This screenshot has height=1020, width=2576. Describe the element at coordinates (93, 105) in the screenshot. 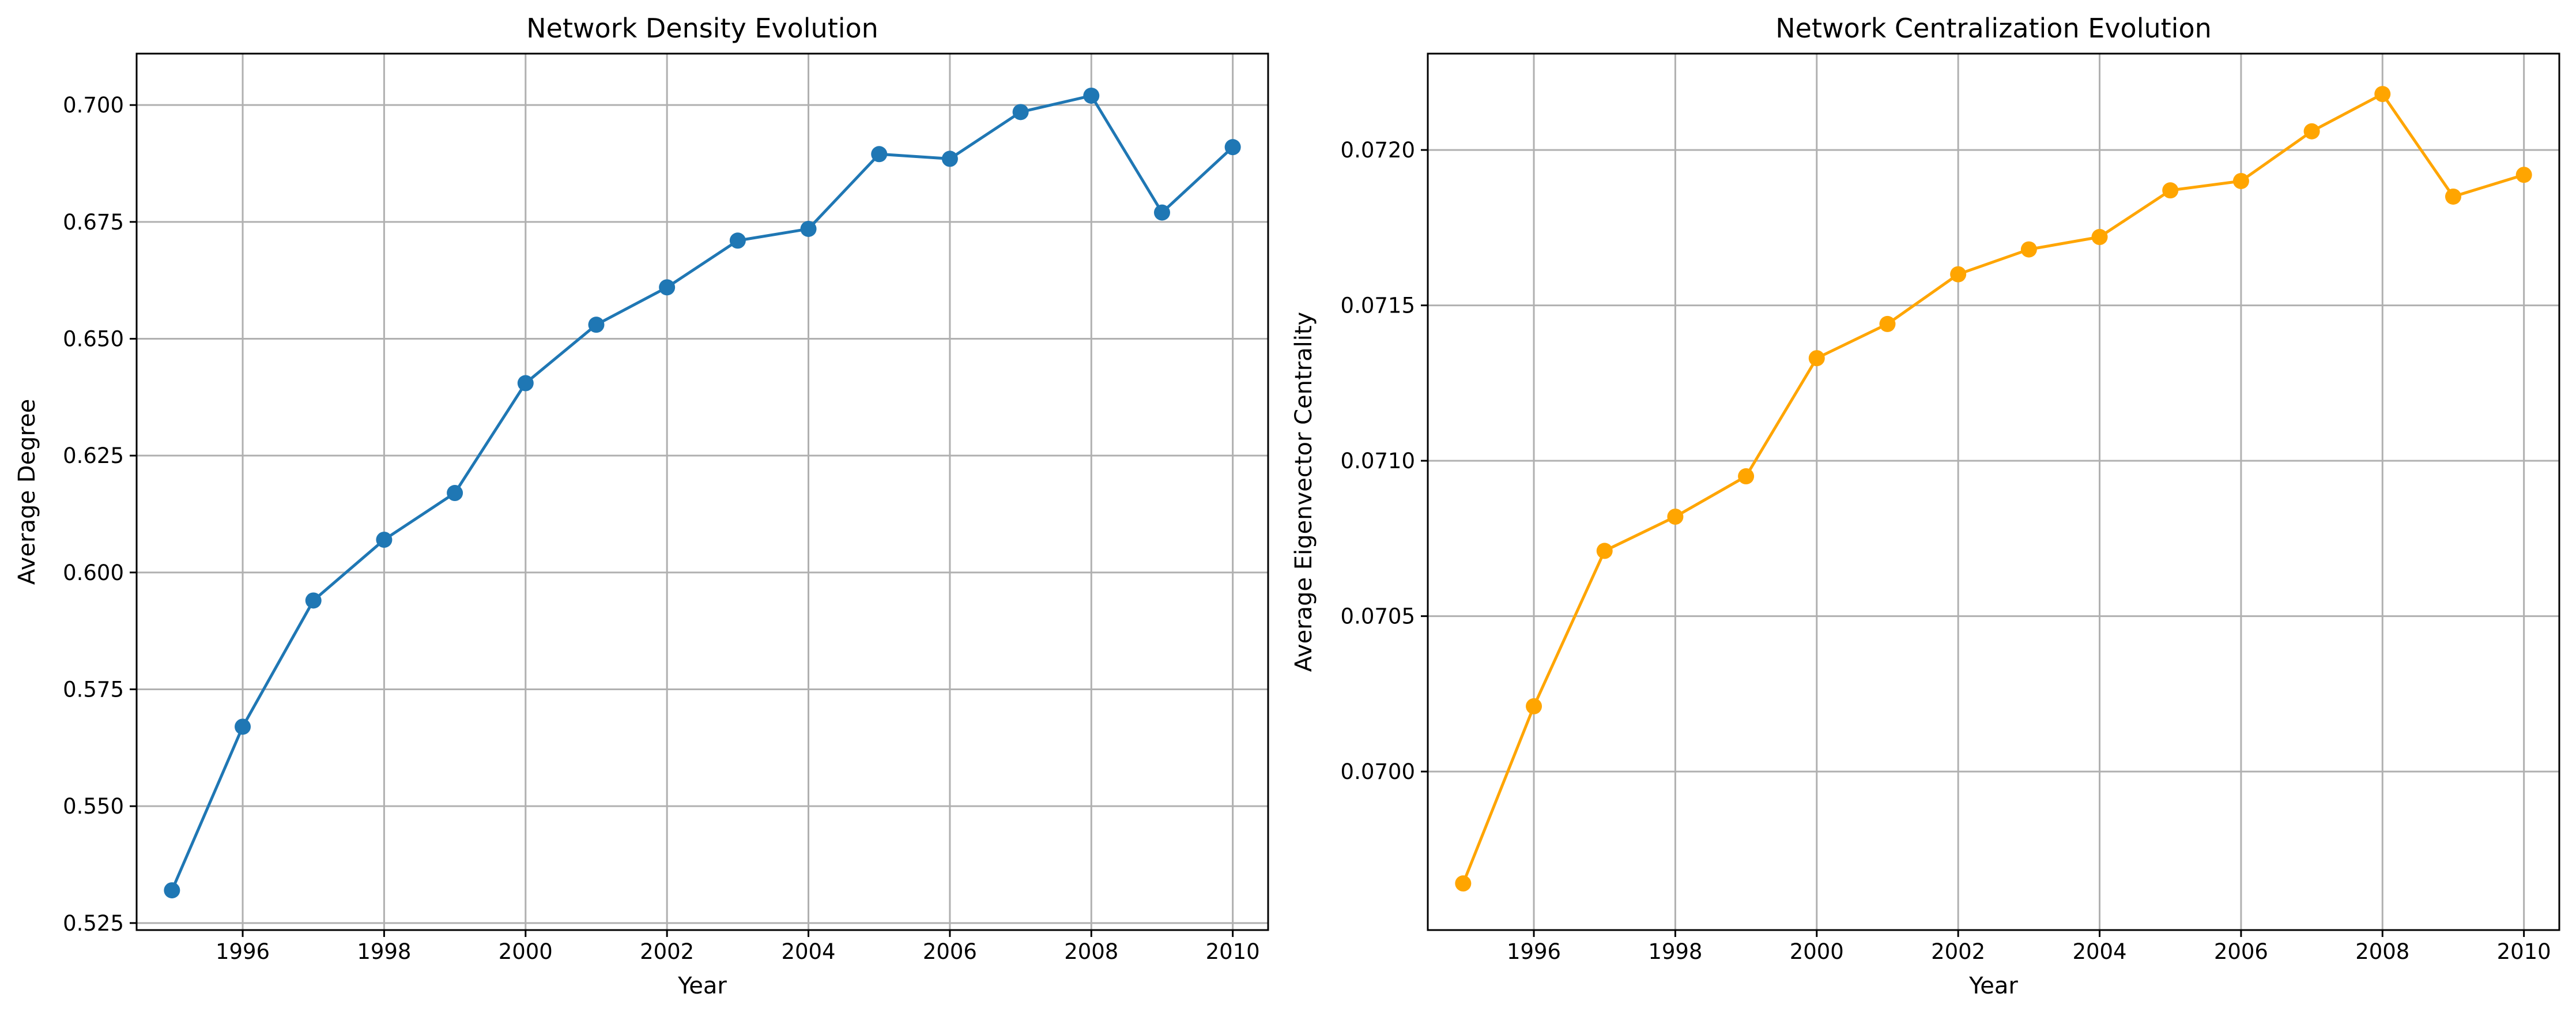

I see `y-tick-label: 0.700` at that location.